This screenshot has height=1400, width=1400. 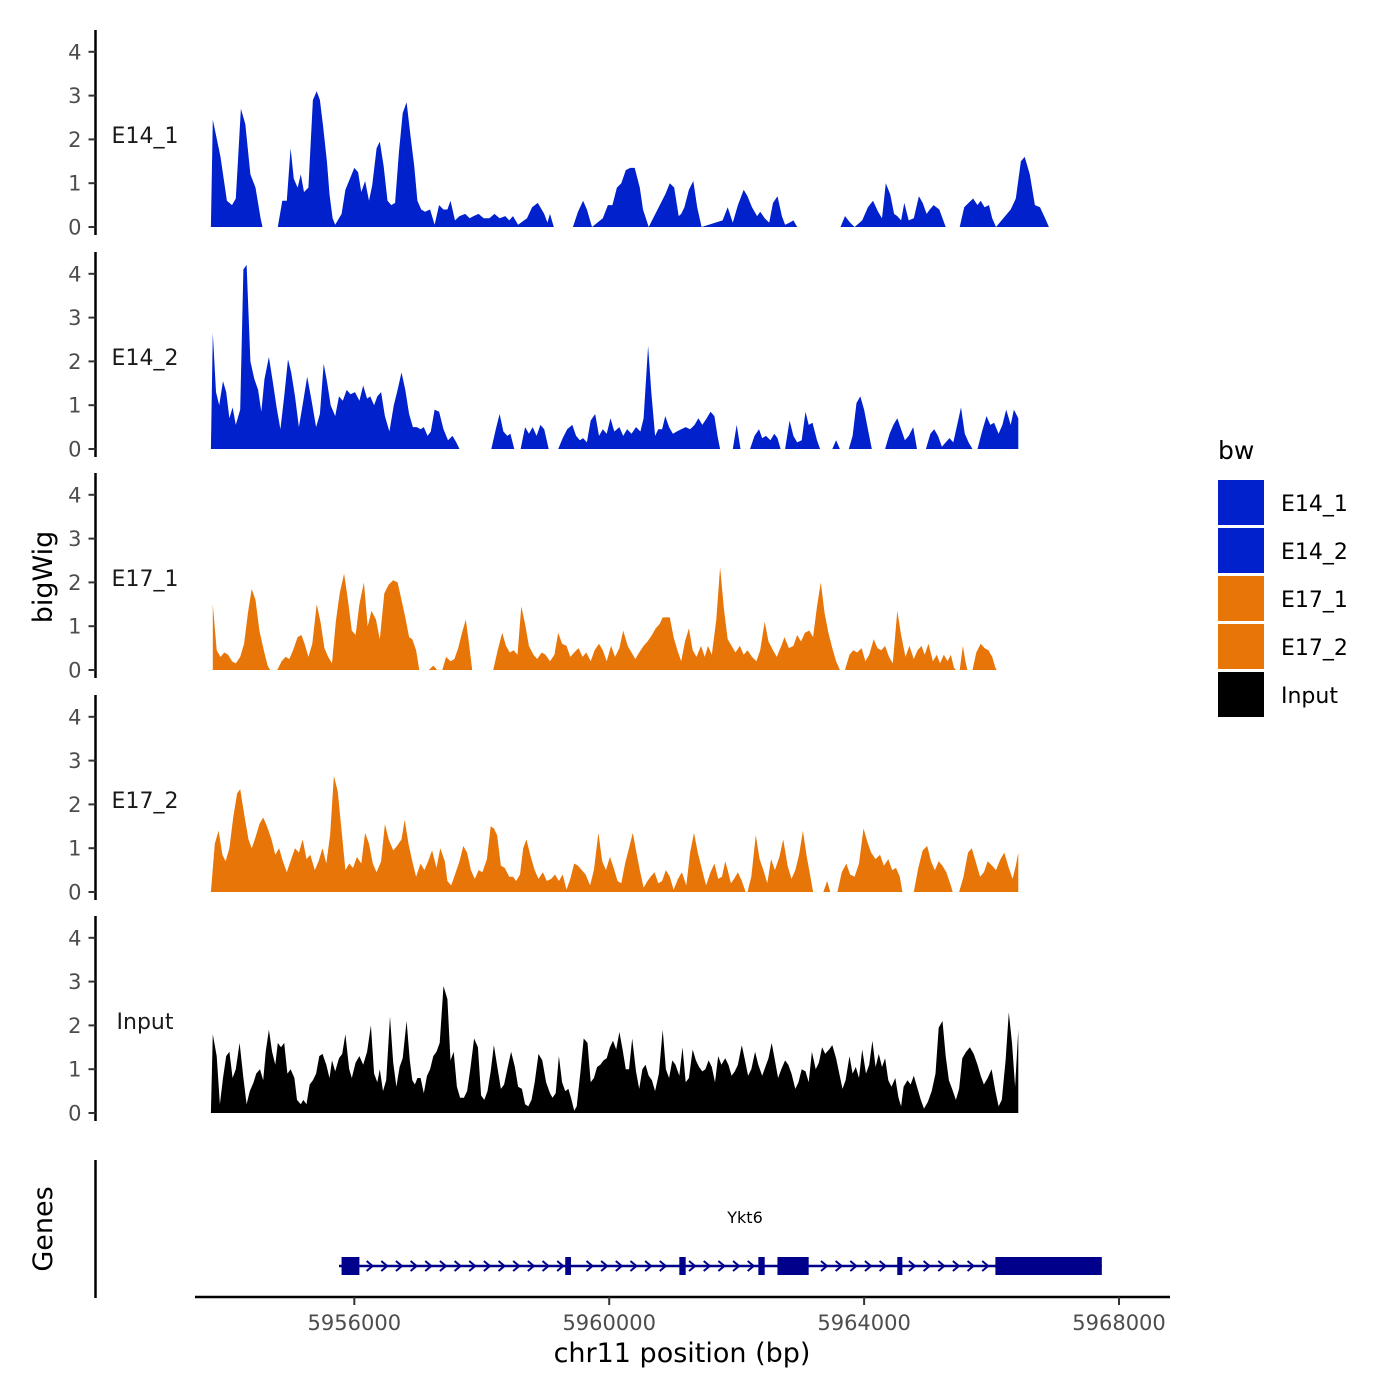 I want to click on x-tick-label: 5960000, so click(x=609, y=1323).